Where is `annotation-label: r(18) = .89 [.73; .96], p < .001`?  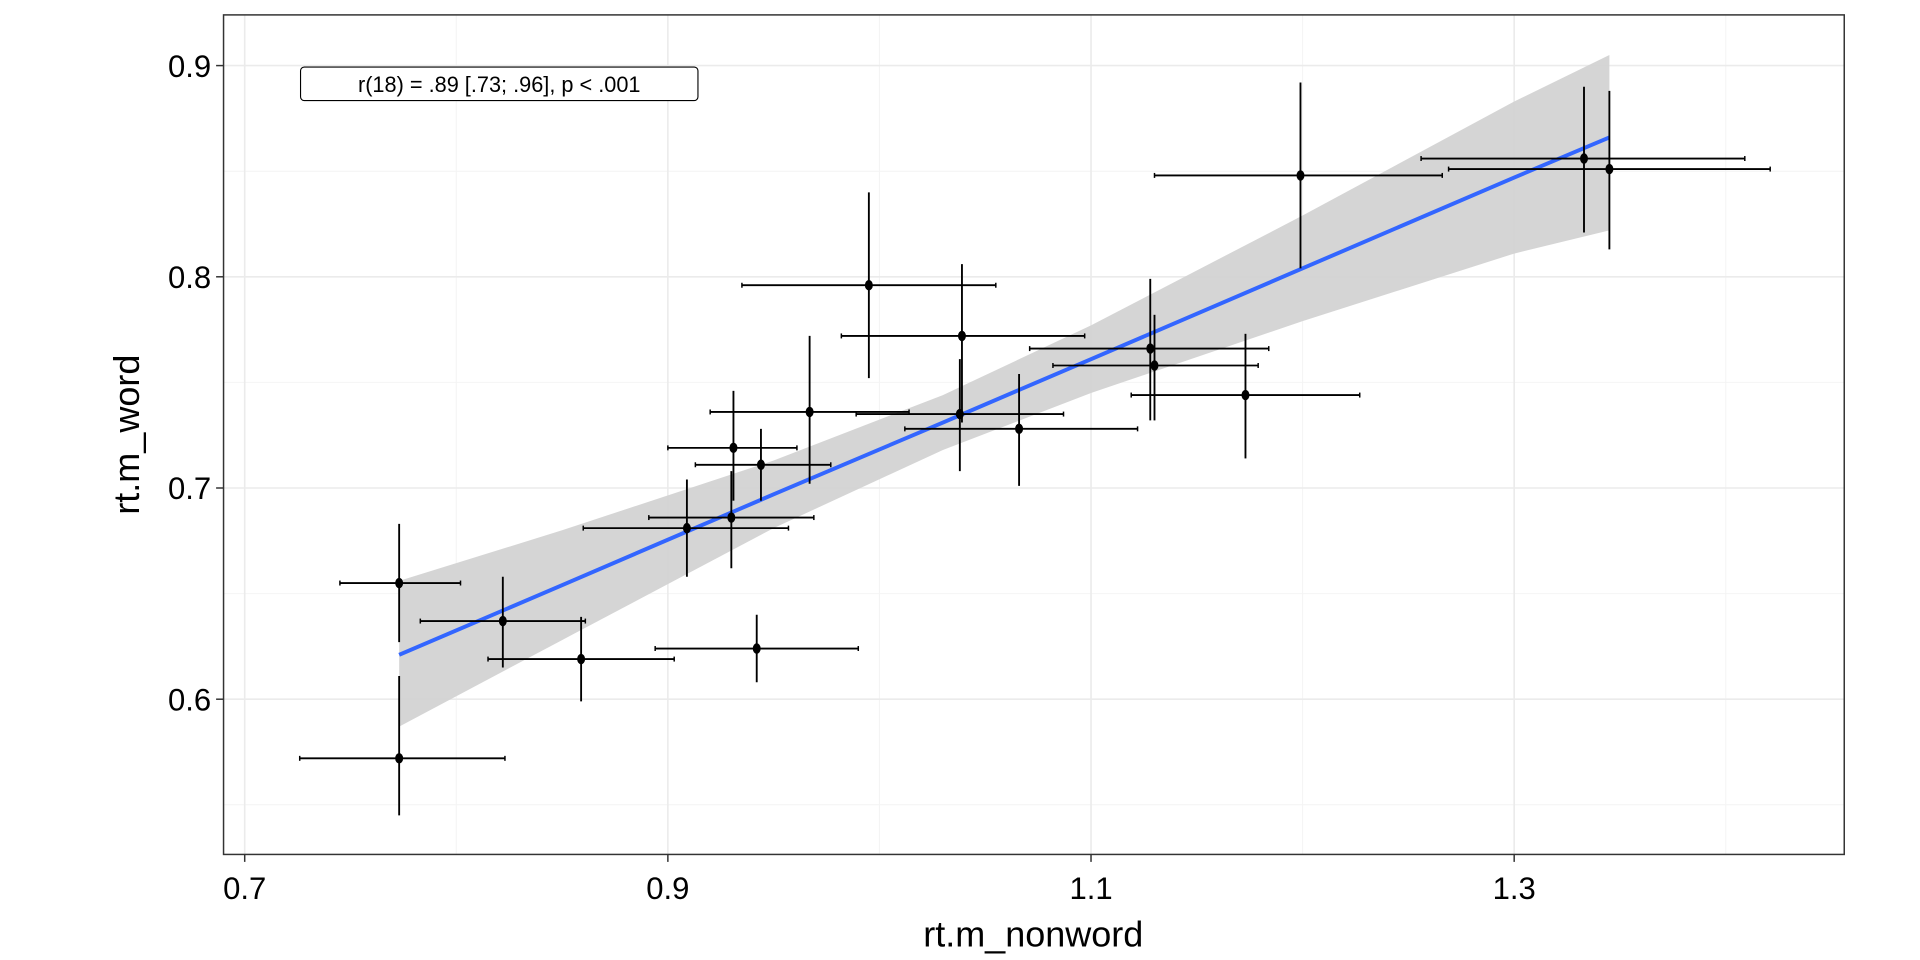 annotation-label: r(18) = .89 [.73; .96], p < .001 is located at coordinates (499, 84).